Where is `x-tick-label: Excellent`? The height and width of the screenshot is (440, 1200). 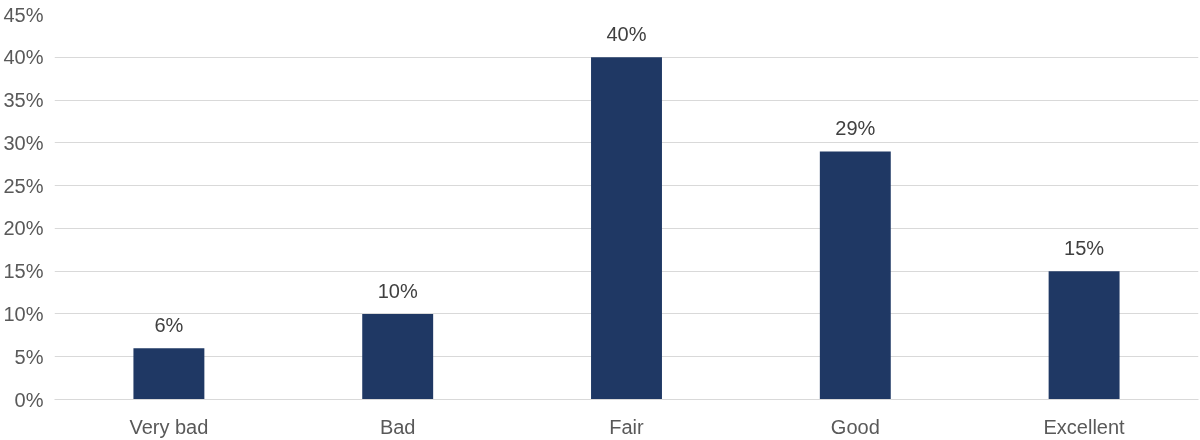 x-tick-label: Excellent is located at coordinates (1084, 426).